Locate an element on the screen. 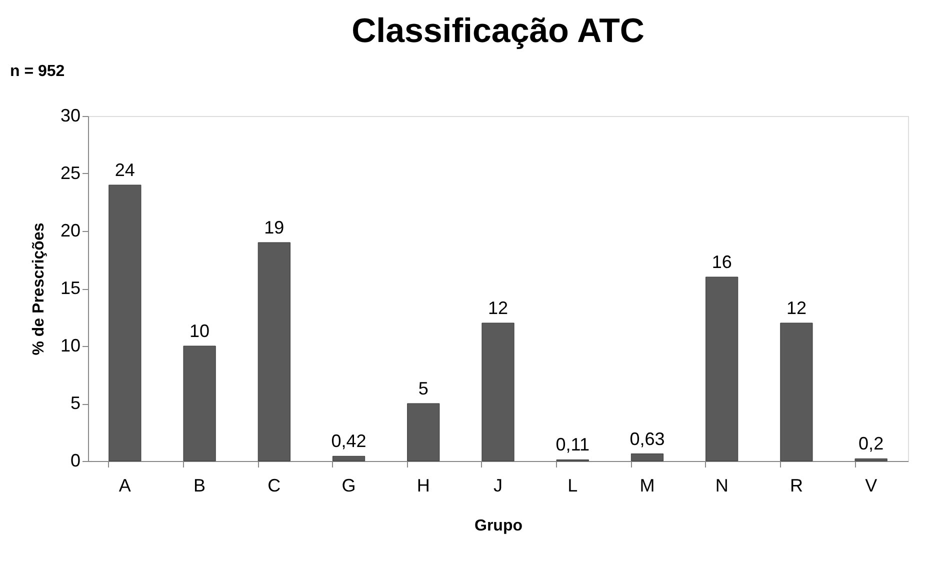 Image resolution: width=934 pixels, height=574 pixels. chart-title: Classificação ATC is located at coordinates (498, 31).